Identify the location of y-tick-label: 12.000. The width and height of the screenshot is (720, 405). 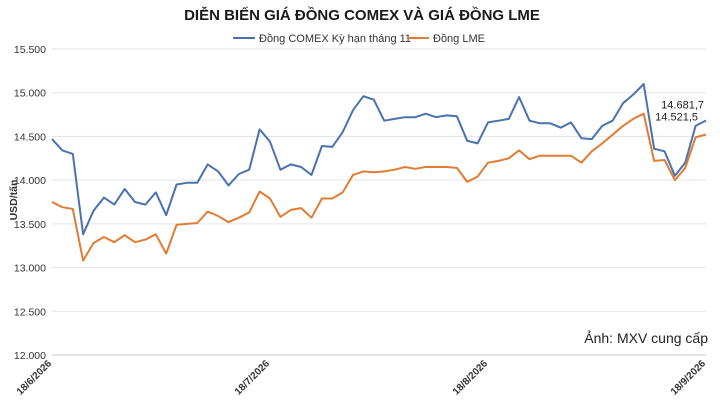
(30, 356).